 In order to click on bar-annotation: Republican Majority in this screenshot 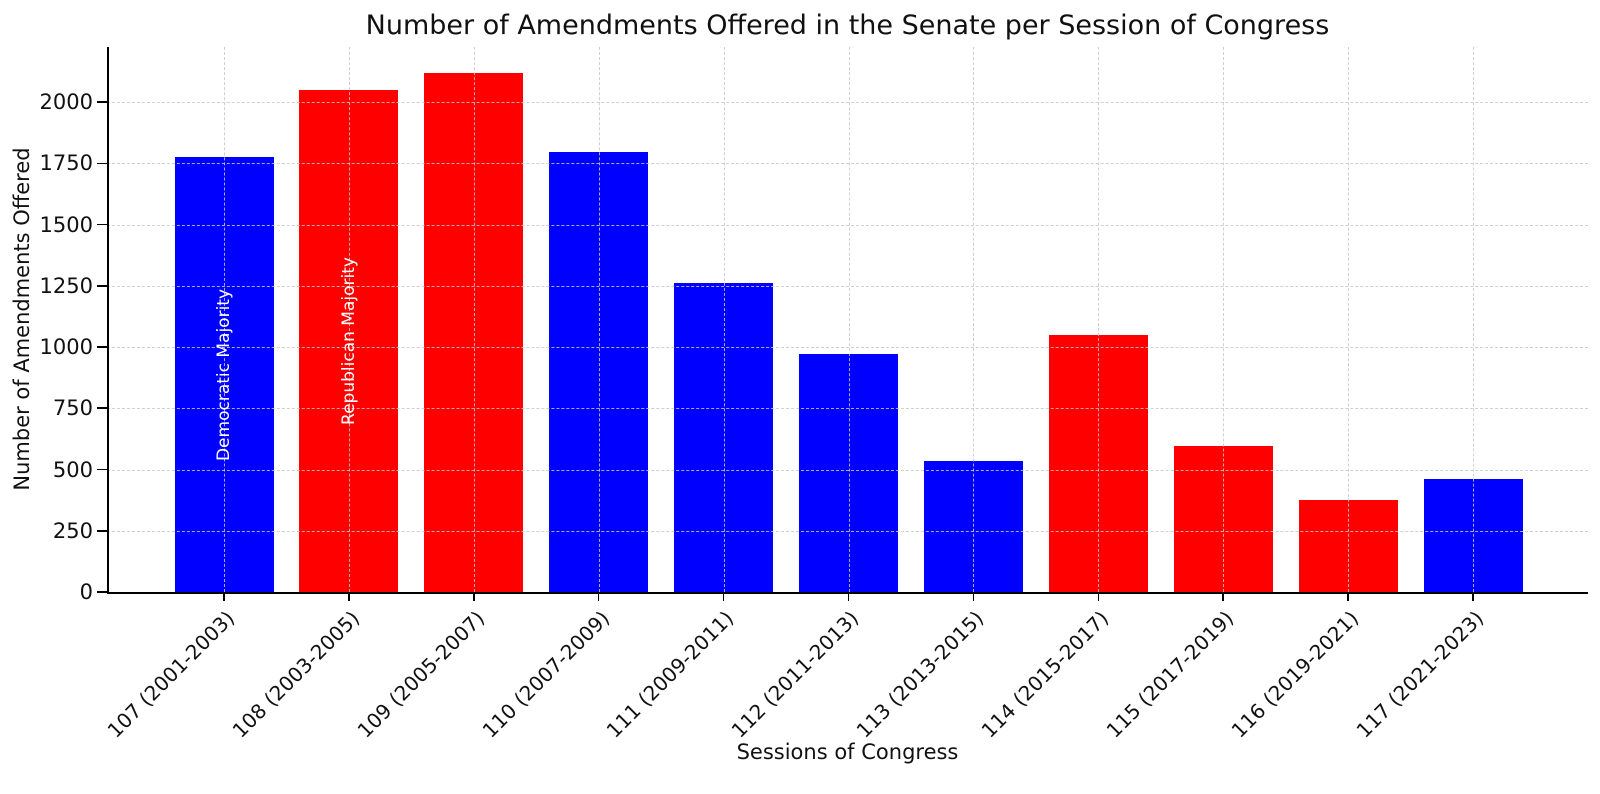, I will do `click(348, 340)`.